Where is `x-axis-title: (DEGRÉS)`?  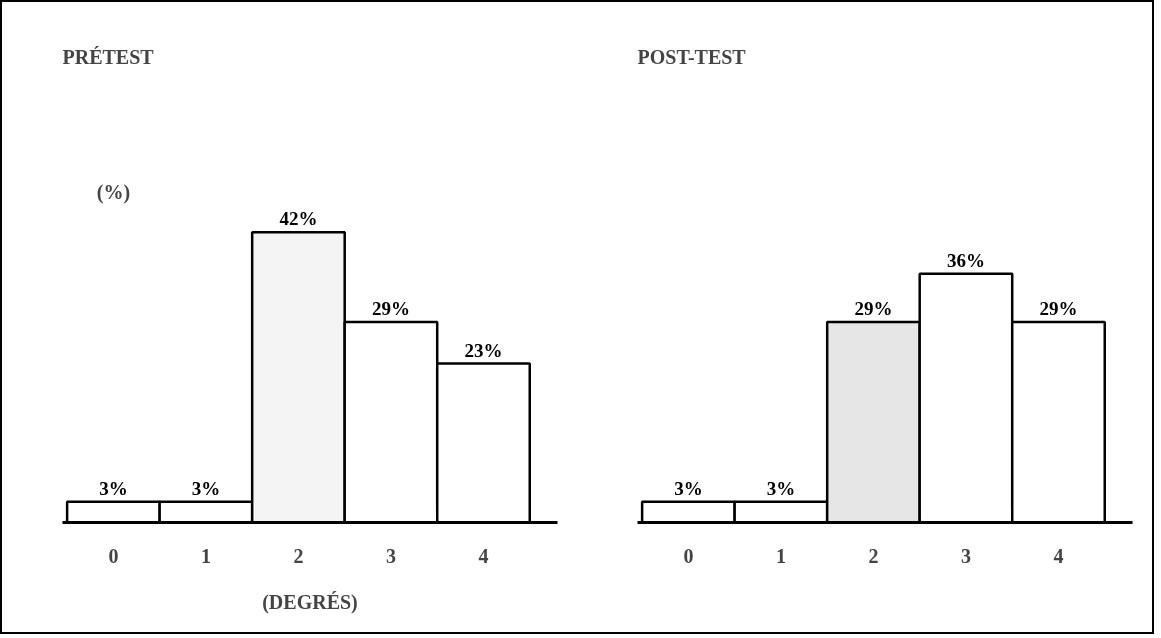
x-axis-title: (DEGRÉS) is located at coordinates (310, 602).